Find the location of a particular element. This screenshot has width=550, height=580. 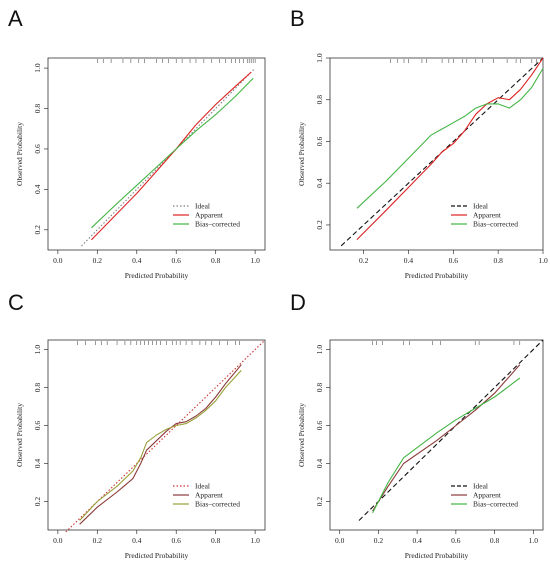

panel-letter: B is located at coordinates (297, 18).